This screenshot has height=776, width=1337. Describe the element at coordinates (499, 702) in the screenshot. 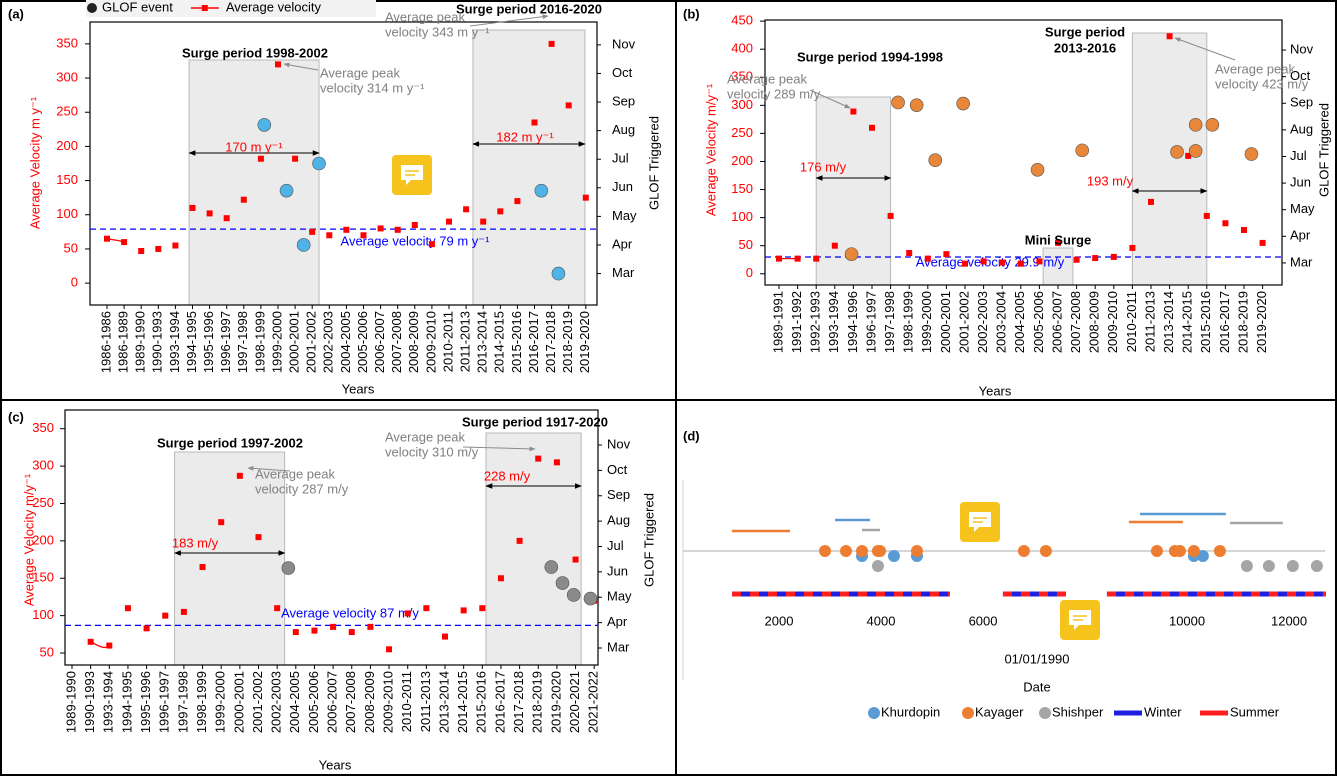

I see `x-tick-label: 2016-2017` at that location.